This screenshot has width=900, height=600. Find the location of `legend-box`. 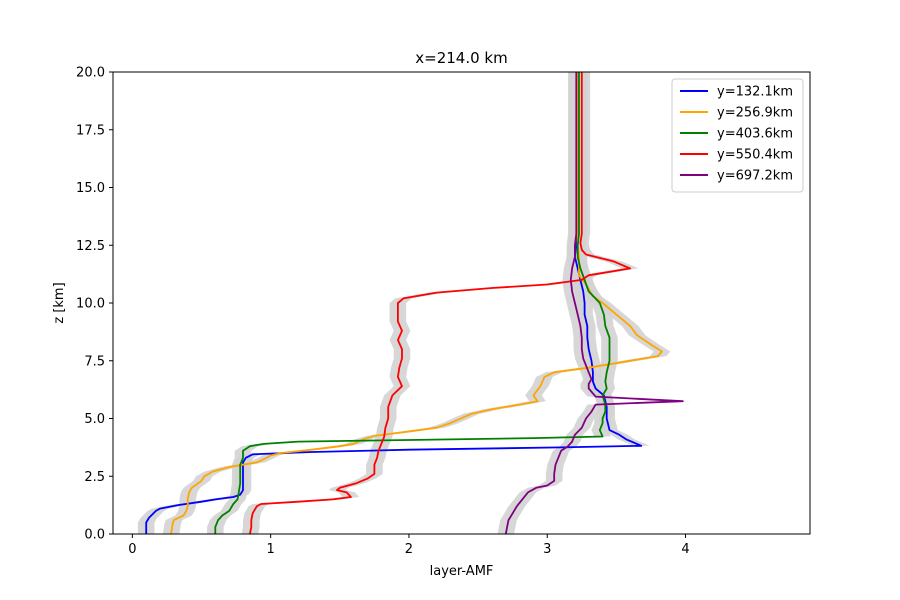

legend-box is located at coordinates (737, 135).